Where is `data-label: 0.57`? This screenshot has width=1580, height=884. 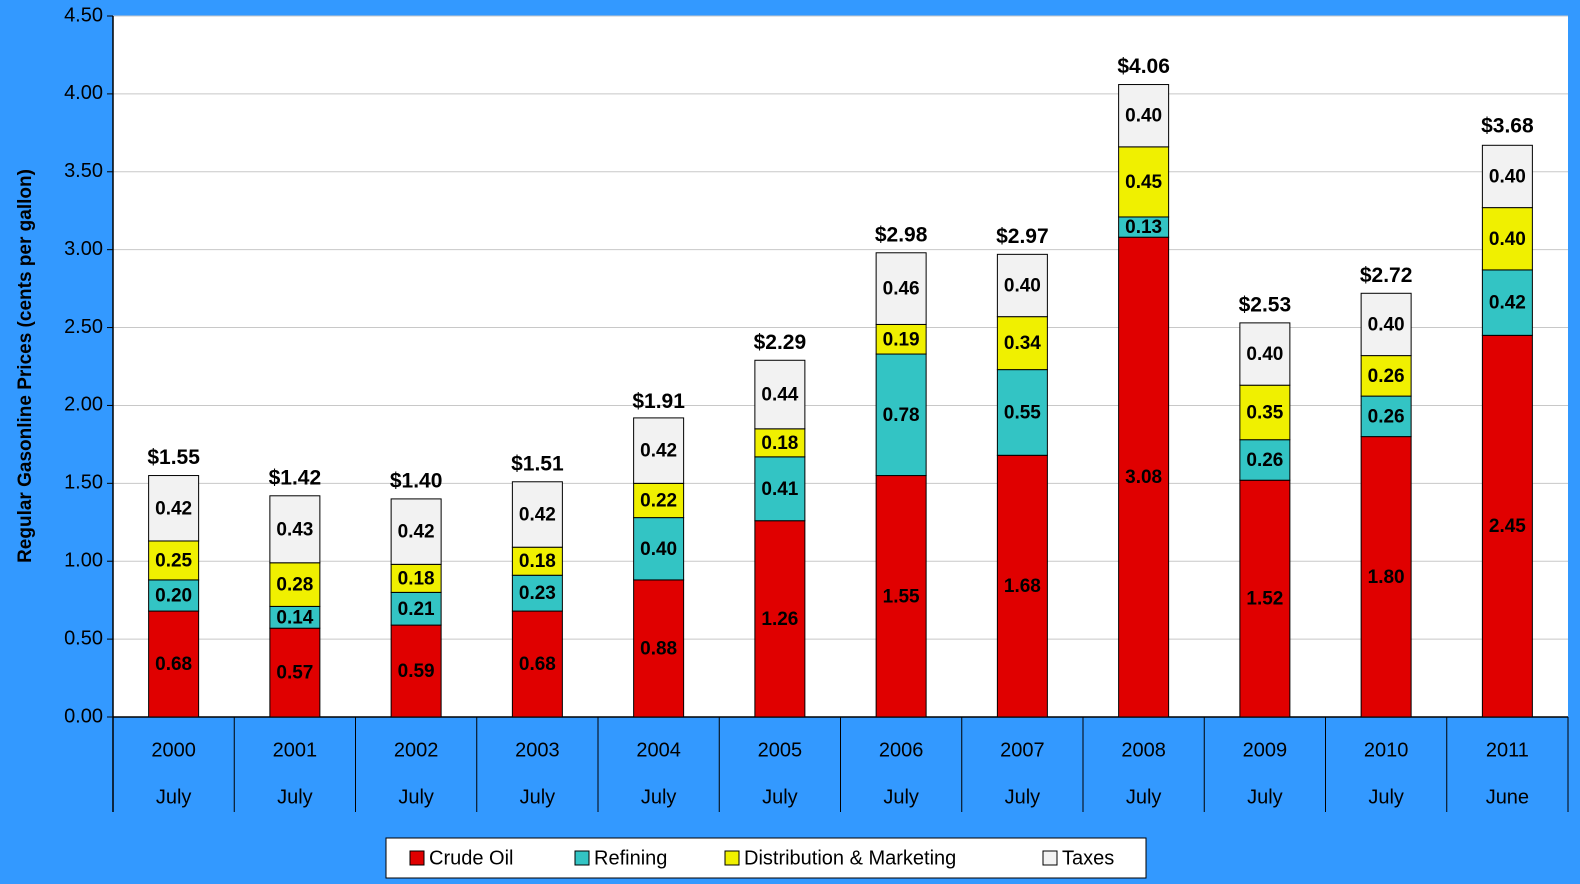 data-label: 0.57 is located at coordinates (294, 673).